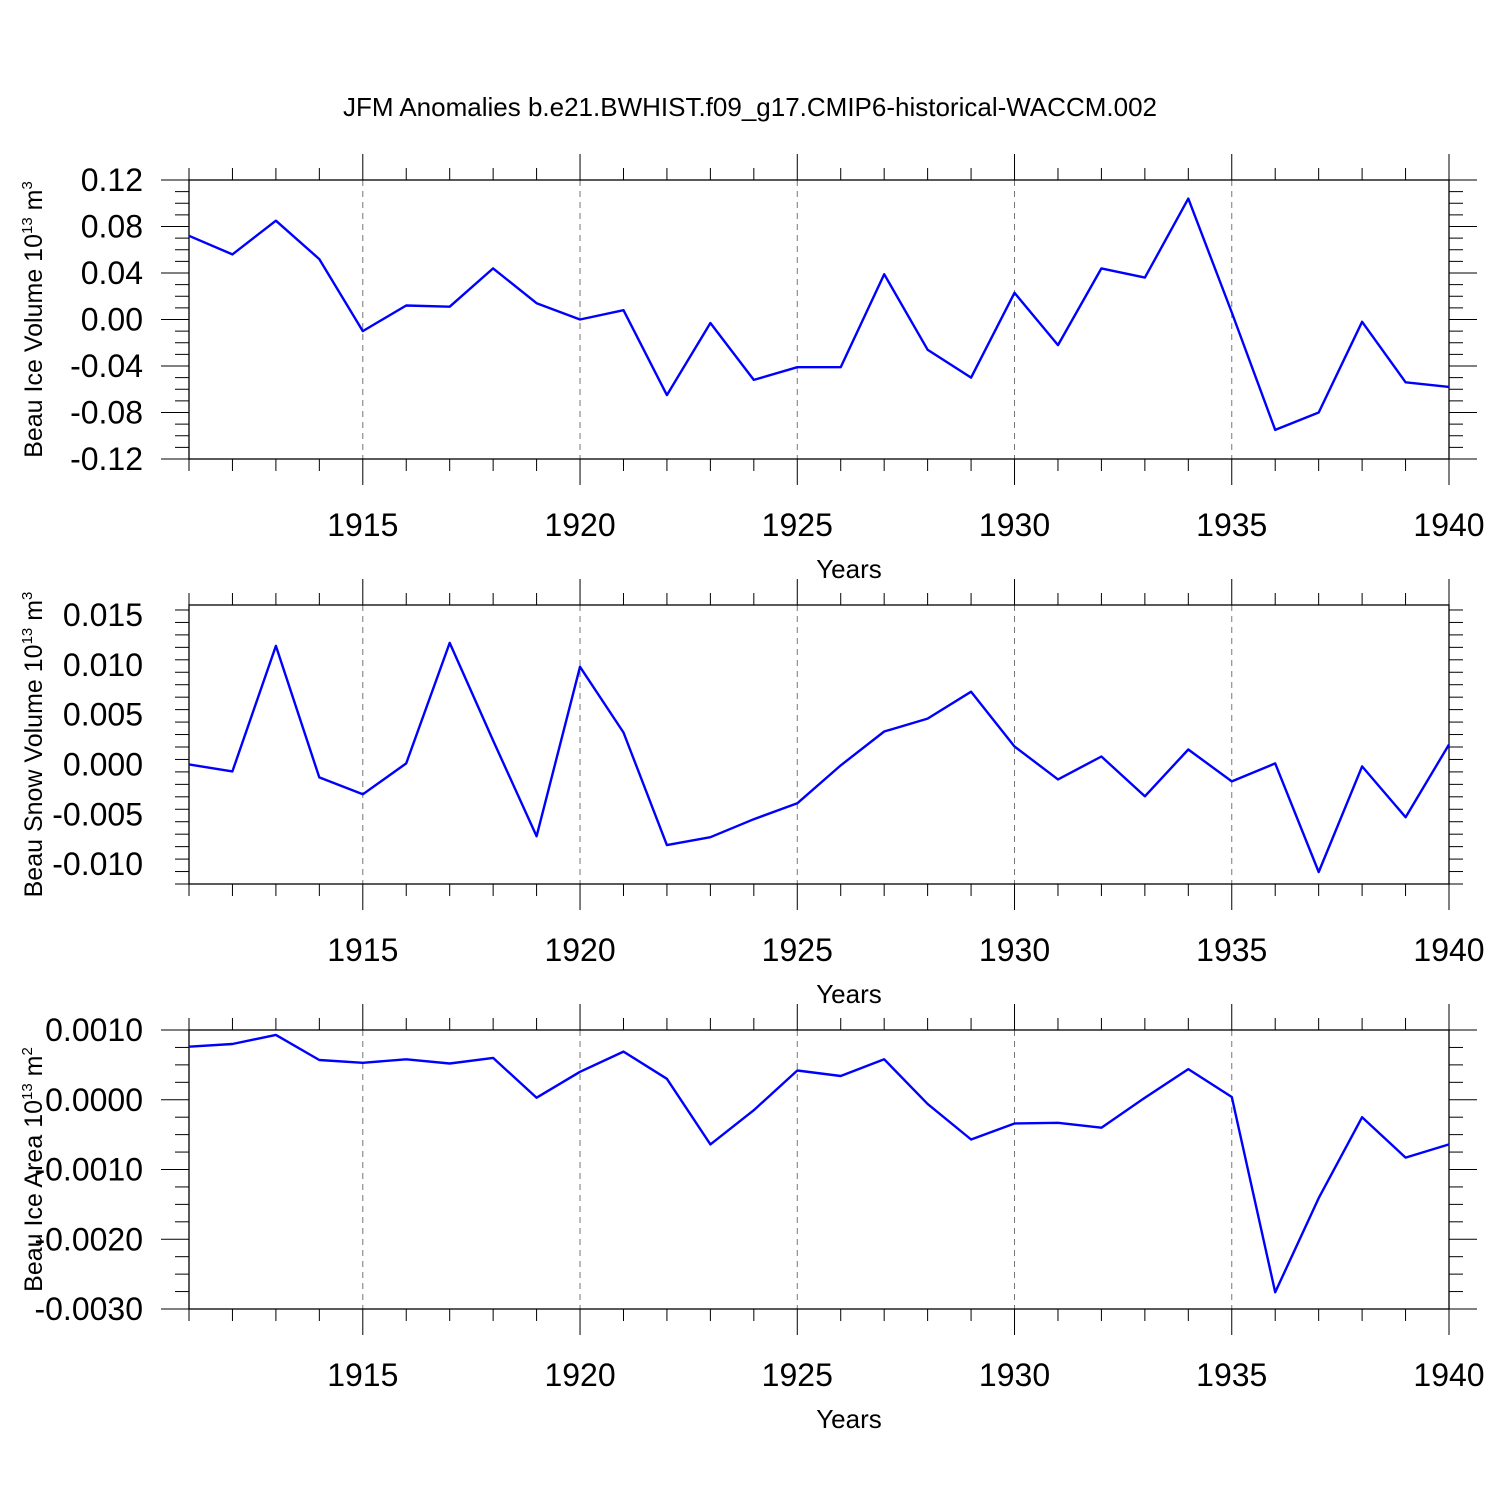  I want to click on y-tick-label: 0.08, so click(112, 227).